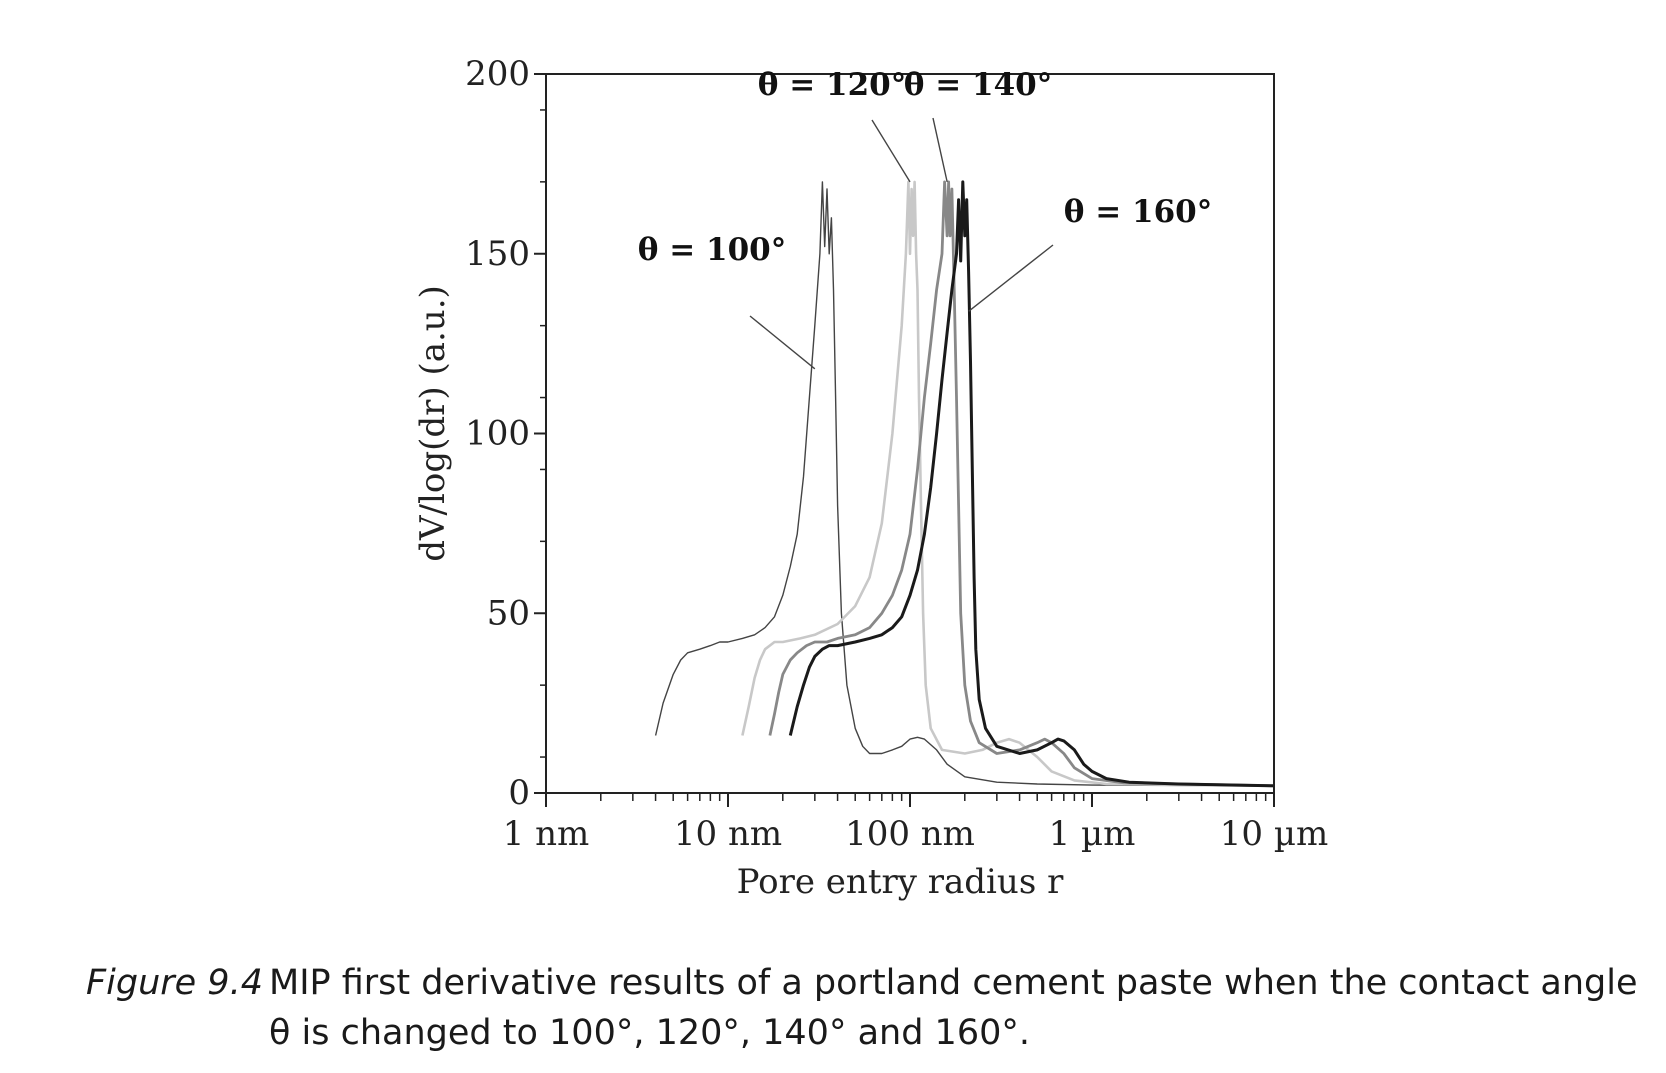 This screenshot has width=1666, height=1073. Describe the element at coordinates (925, 218) in the screenshot. I see `annotation-layer: θ = 100° θ = 120°θ = 140° θ = 160°` at that location.